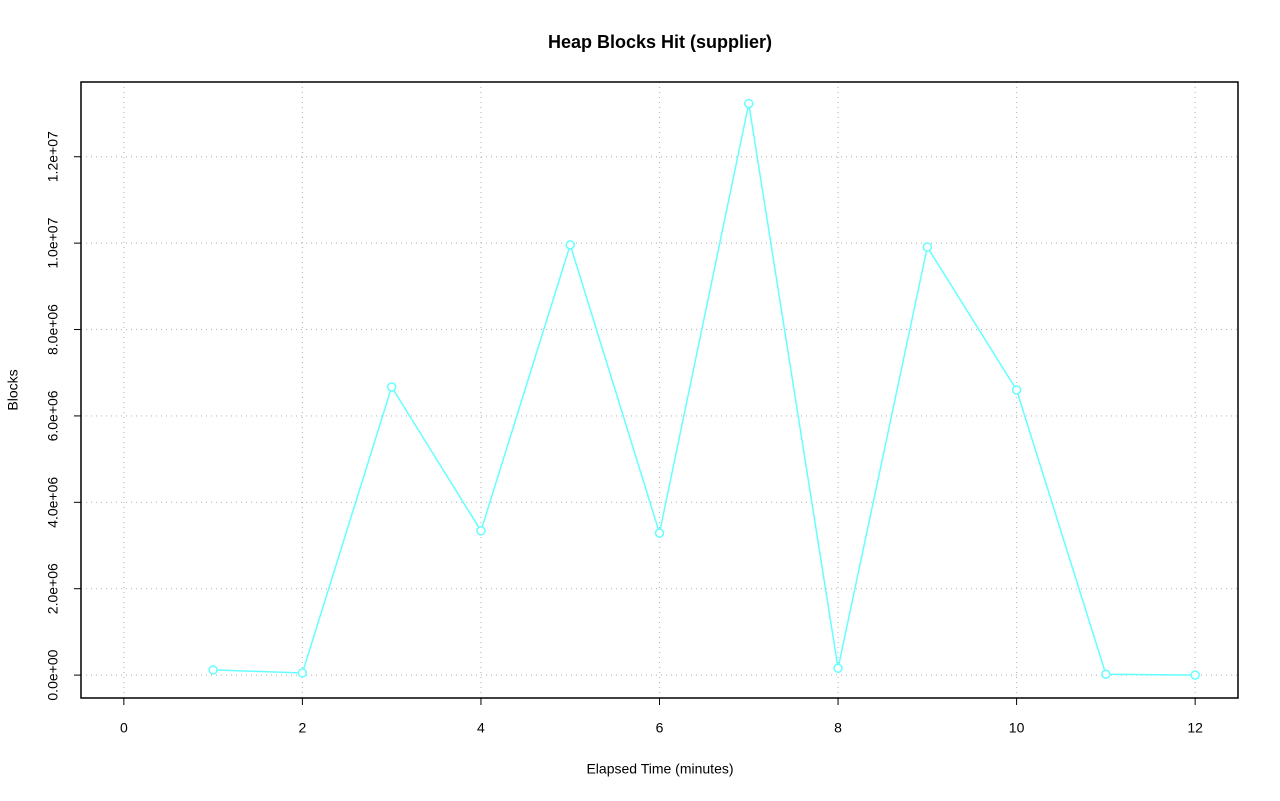  What do you see at coordinates (303, 728) in the screenshot?
I see `x-tick-label: 2` at bounding box center [303, 728].